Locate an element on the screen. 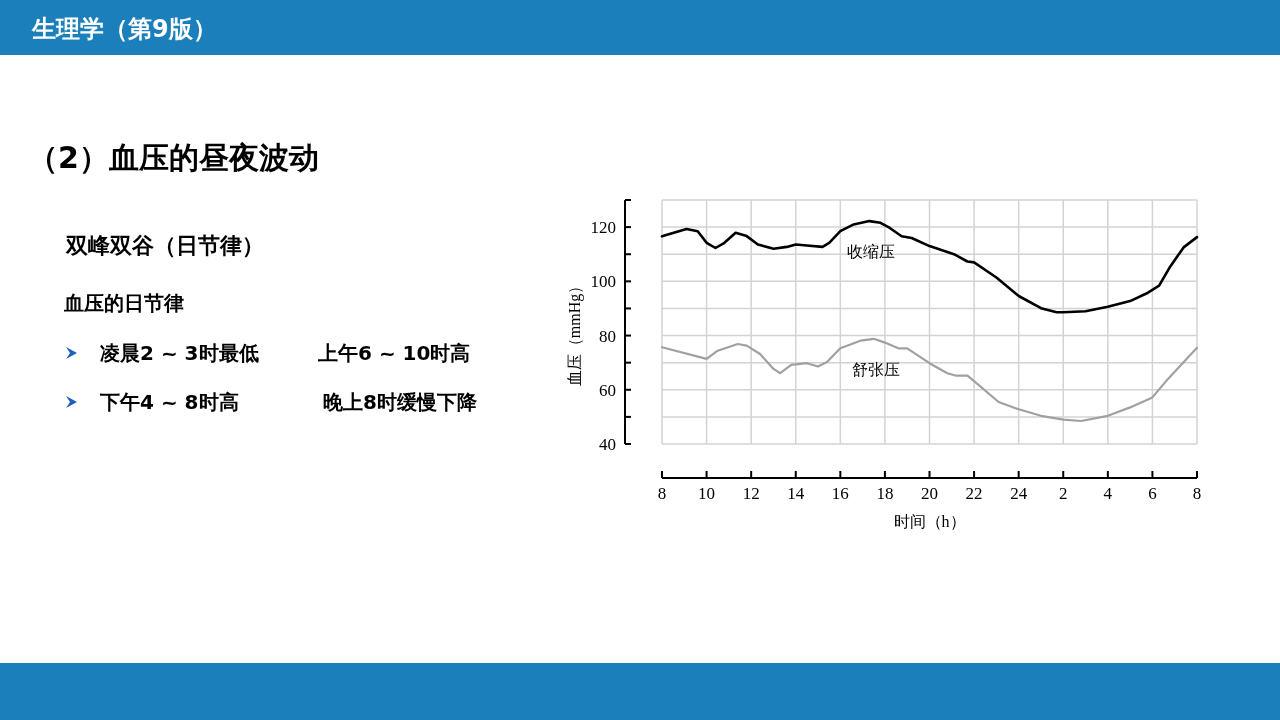 This screenshot has height=720, width=1280. text: 双峰双谷（日节律） is located at coordinates (164, 245).